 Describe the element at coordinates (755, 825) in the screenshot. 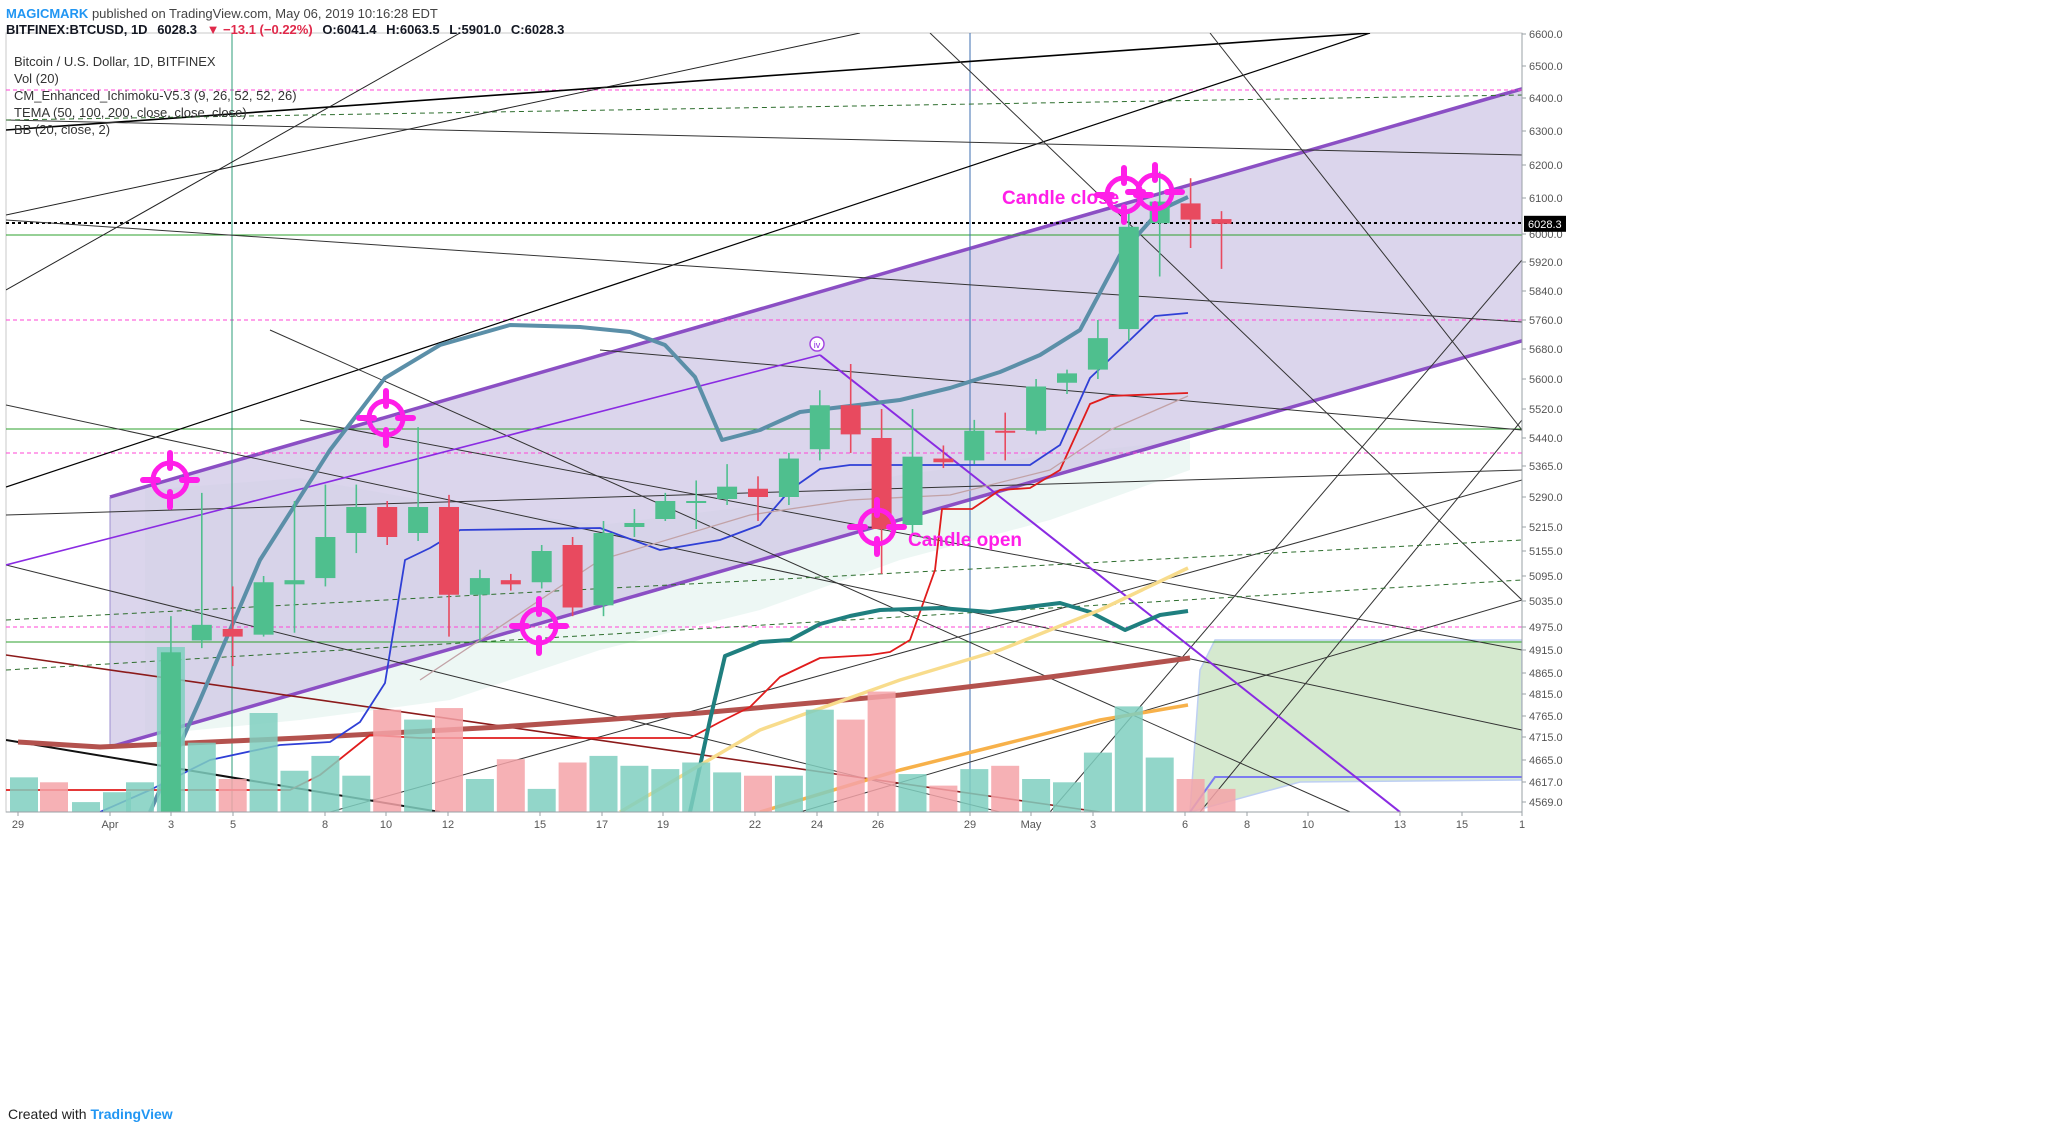

I see `time-tick-label: 22` at that location.